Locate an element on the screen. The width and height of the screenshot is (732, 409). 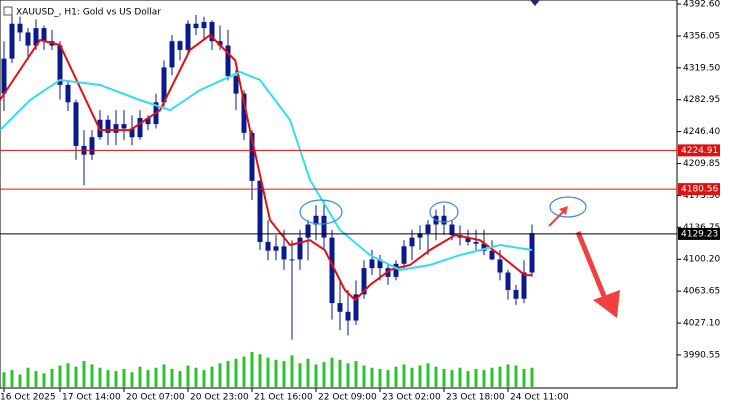
y-tick-label: 4282.95 is located at coordinates (701, 100).